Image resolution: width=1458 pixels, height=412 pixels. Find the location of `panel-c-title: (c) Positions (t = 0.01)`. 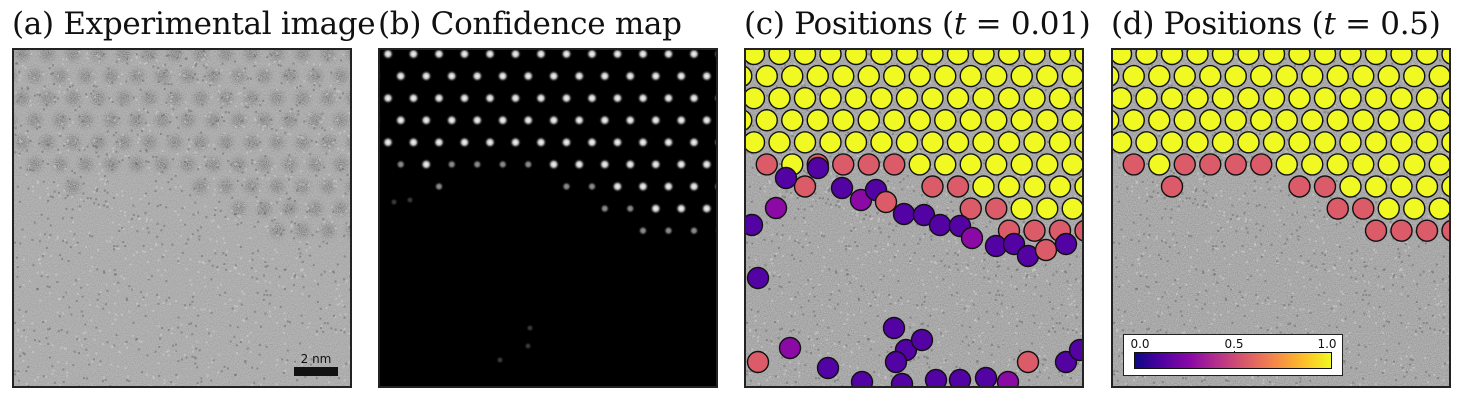

panel-c-title: (c) Positions (t = 0.01) is located at coordinates (917, 24).